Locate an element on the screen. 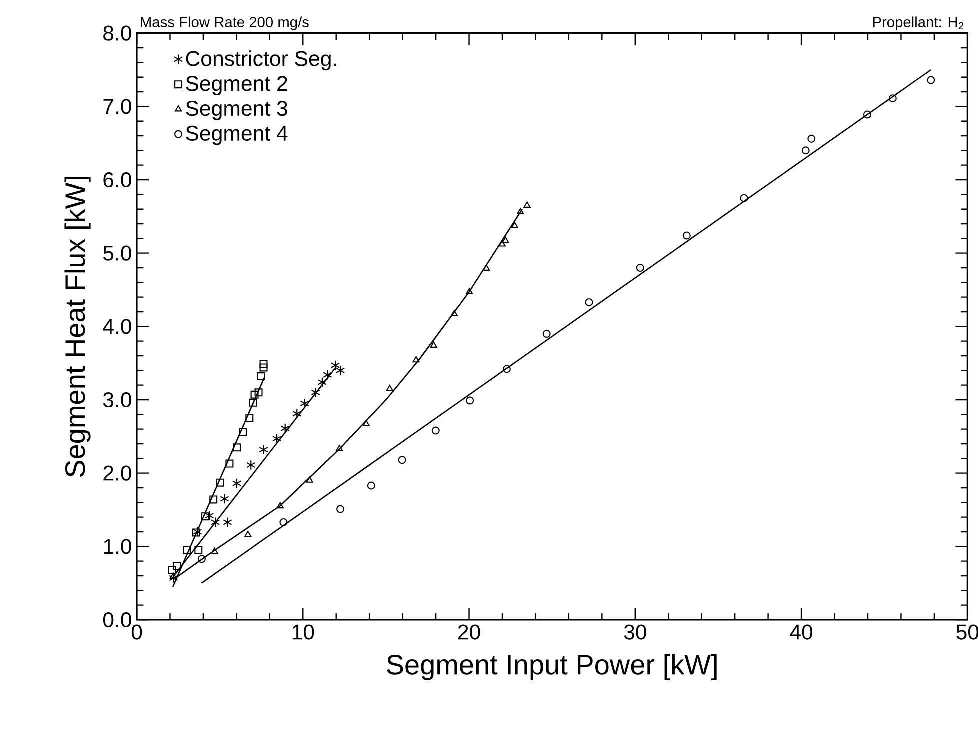 This screenshot has height=732, width=978. y-tick-label: 3.0 is located at coordinates (117, 400).